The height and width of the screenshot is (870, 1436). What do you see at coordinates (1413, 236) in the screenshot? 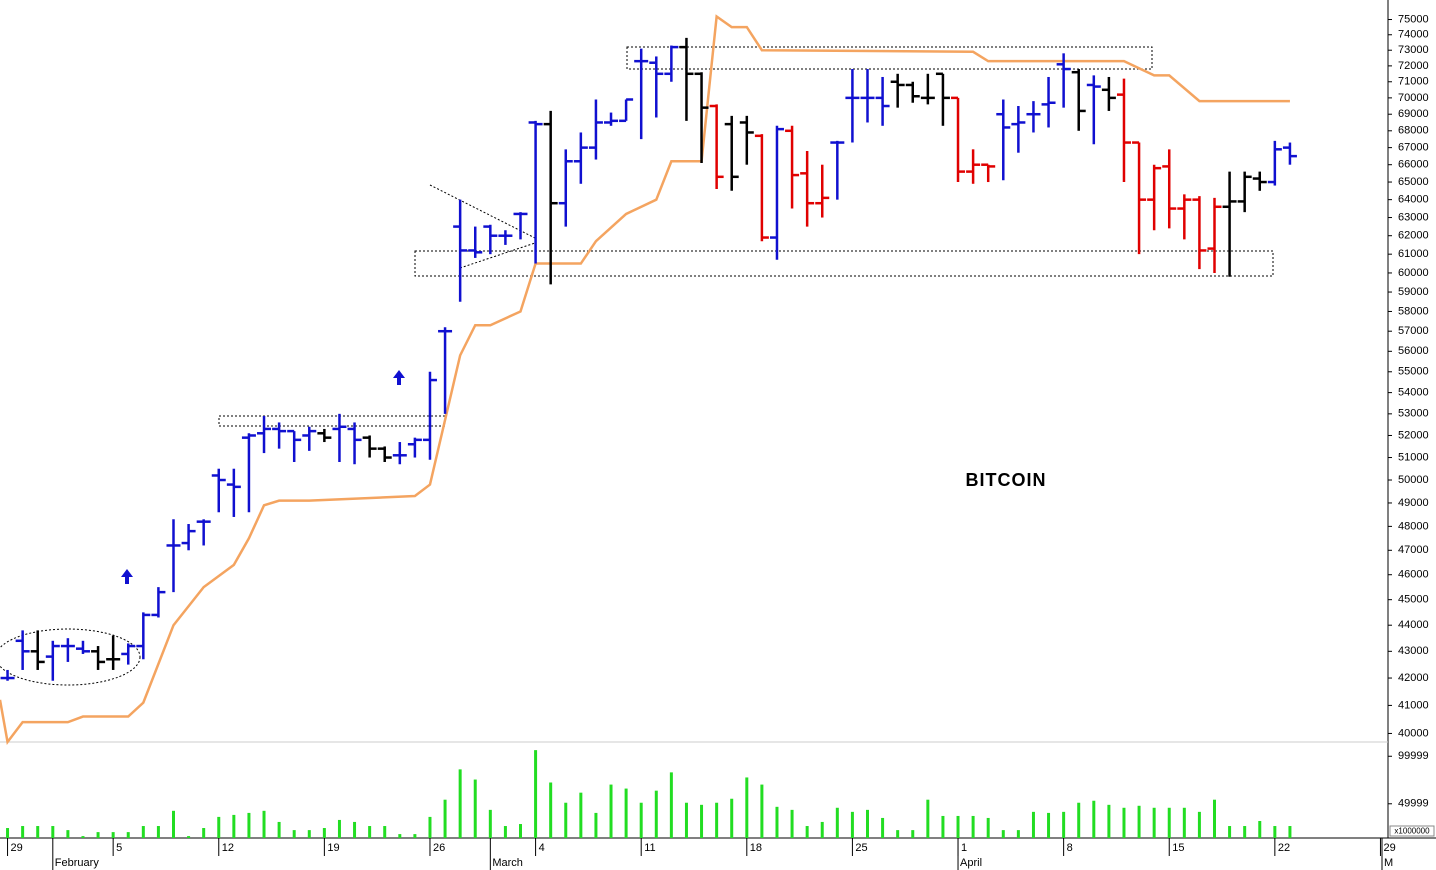
I see `y-tick-label: 62000` at bounding box center [1413, 236].